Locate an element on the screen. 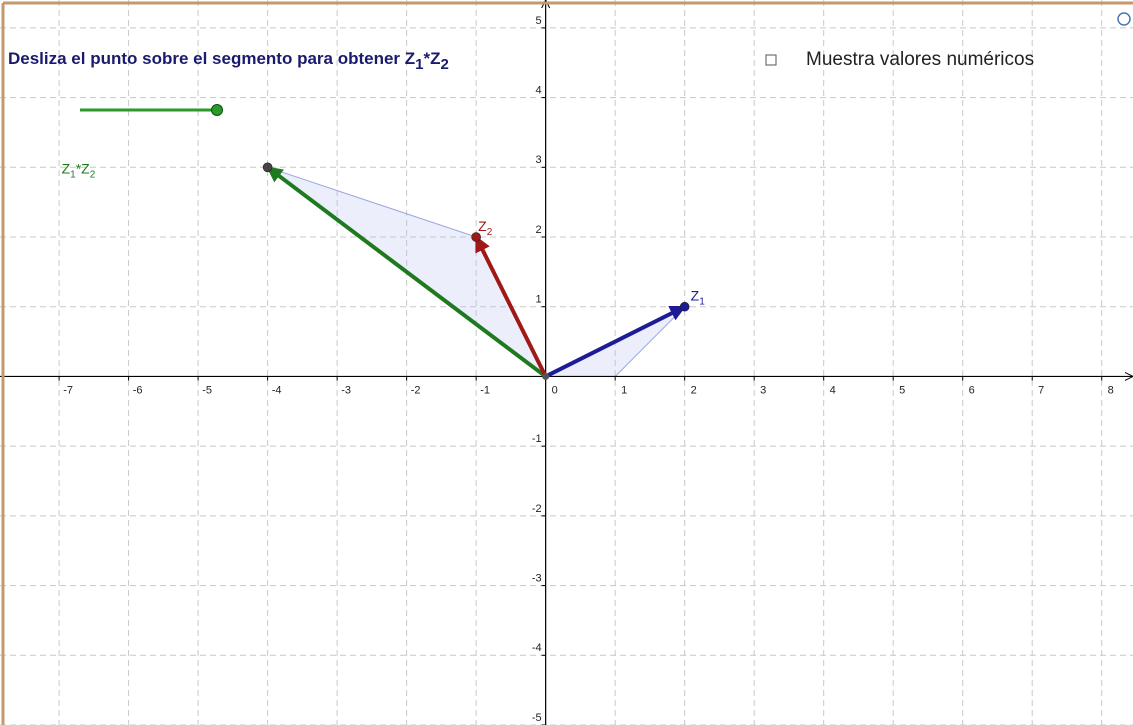  x-tick-label: 0 is located at coordinates (555, 390).